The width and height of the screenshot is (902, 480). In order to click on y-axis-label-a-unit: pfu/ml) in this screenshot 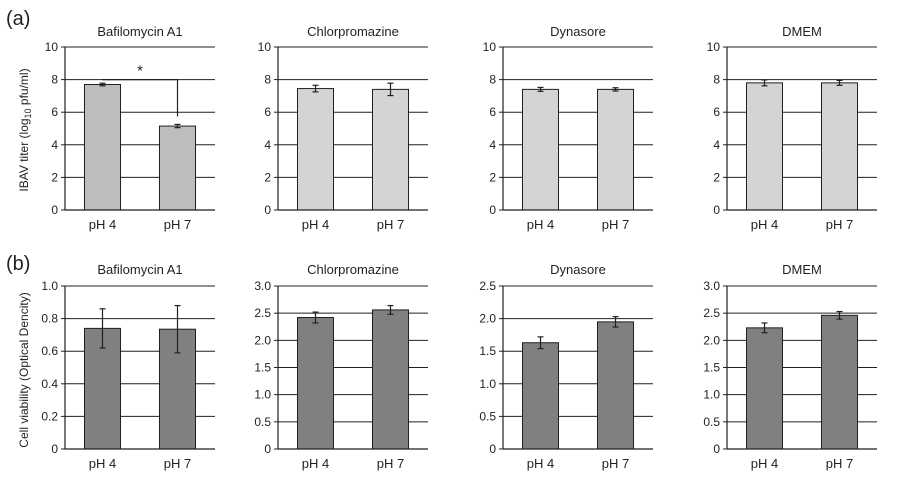, I will do `click(24, 88)`.